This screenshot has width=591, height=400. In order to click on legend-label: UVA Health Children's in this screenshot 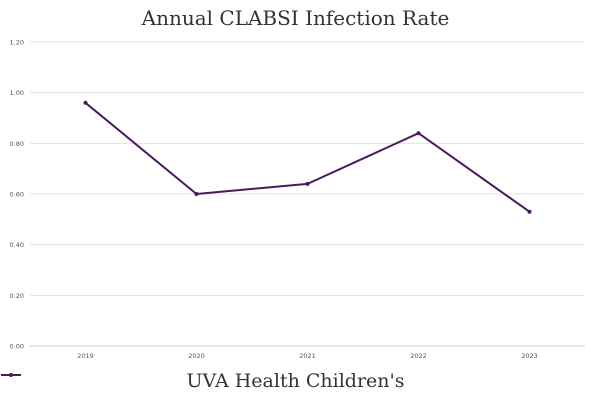, I will do `click(295, 381)`.